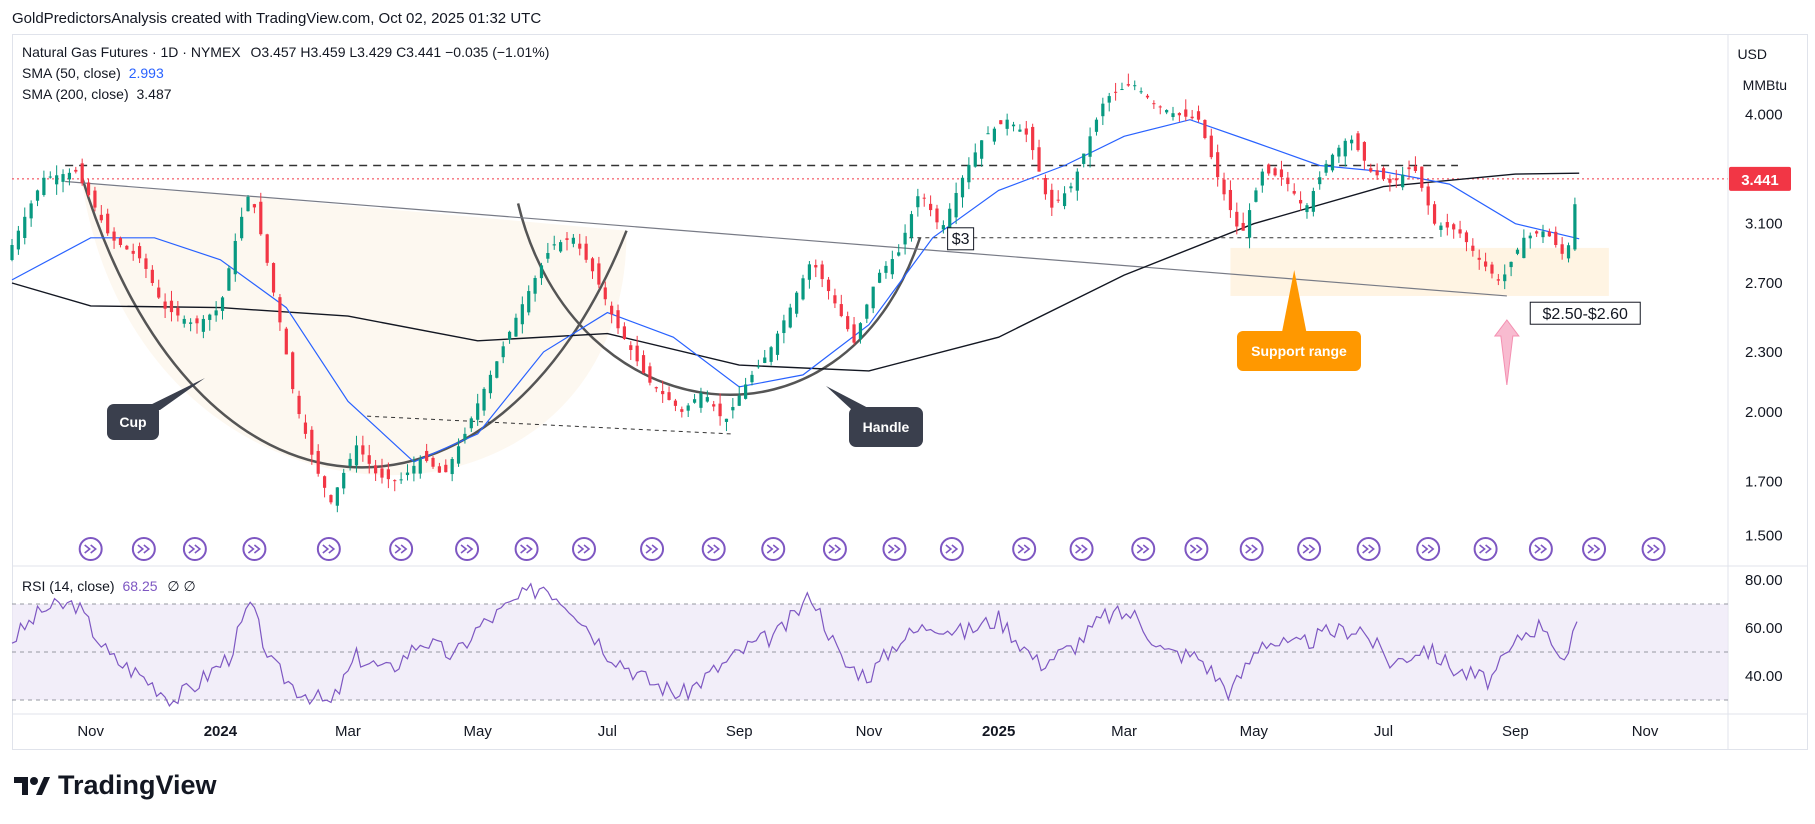 The height and width of the screenshot is (824, 1815). I want to click on rsi-legend: RSI (14, close) 68.25 ∅ ∅, so click(109, 586).